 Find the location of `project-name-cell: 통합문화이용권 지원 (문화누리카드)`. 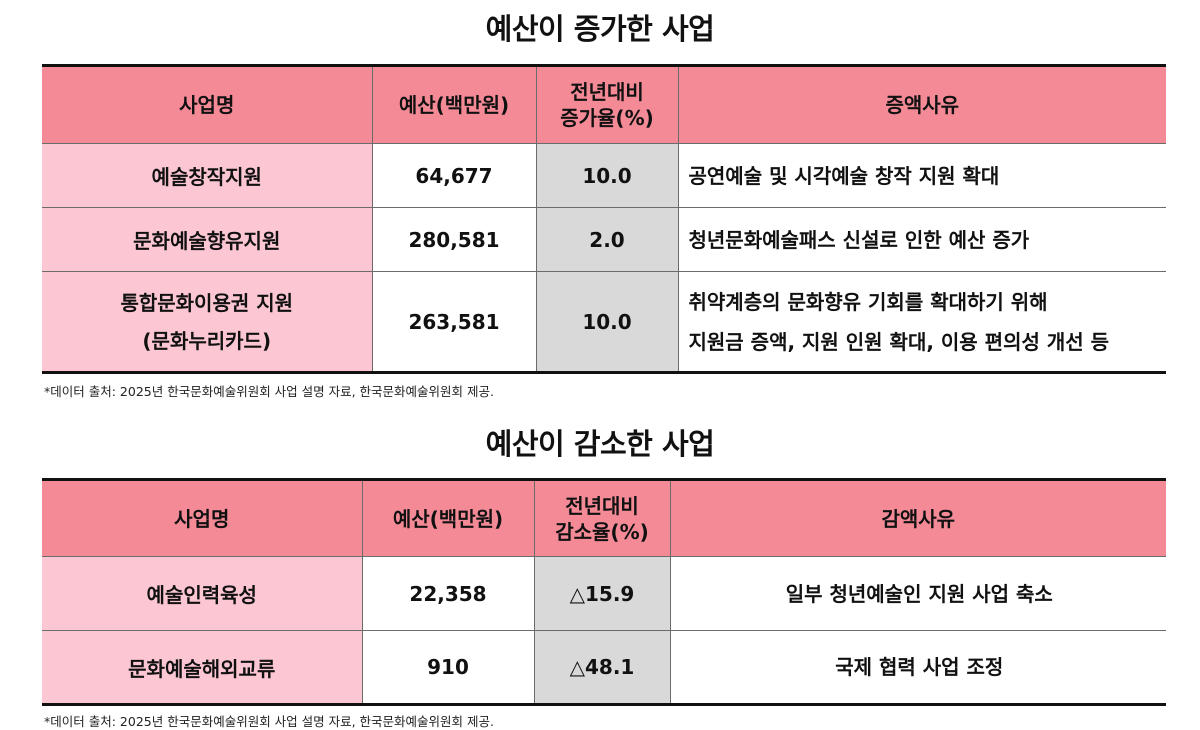

project-name-cell: 통합문화이용권 지원 (문화누리카드) is located at coordinates (207, 322).